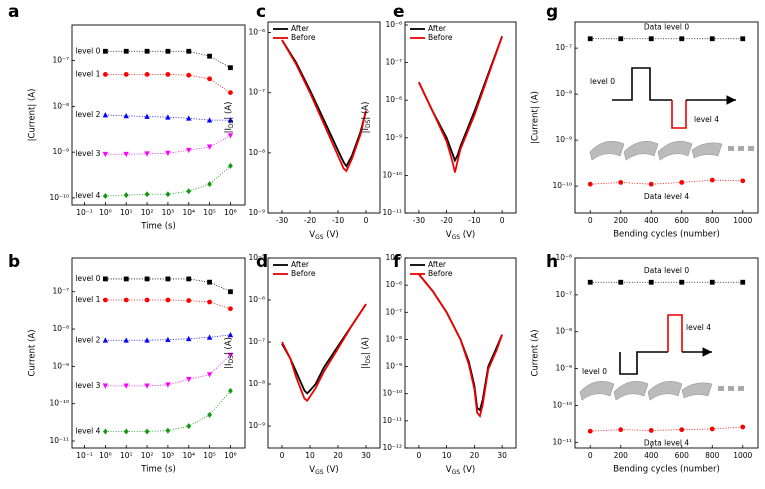  What do you see at coordinates (303, 37) in the screenshot?
I see `legend-label: Before` at bounding box center [303, 37].